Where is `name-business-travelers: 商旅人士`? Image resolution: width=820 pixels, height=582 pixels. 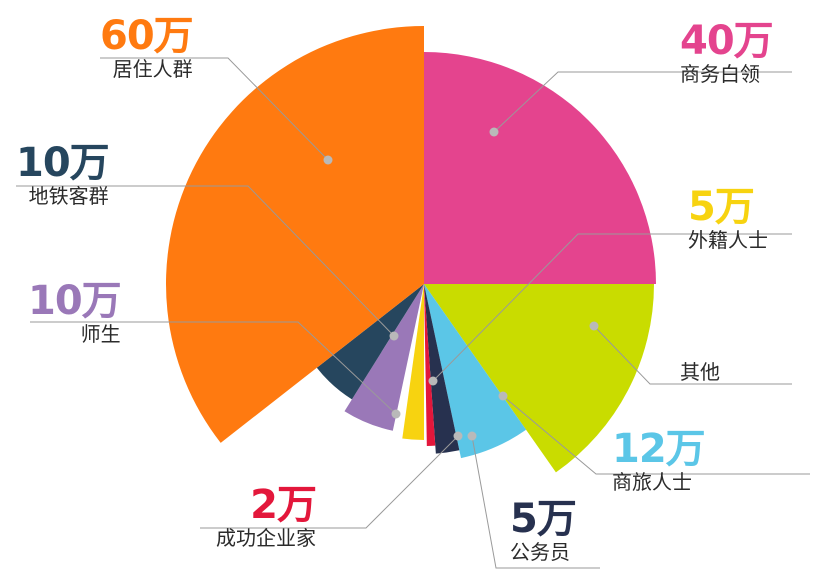 name-business-travelers: 商旅人士 is located at coordinates (652, 482).